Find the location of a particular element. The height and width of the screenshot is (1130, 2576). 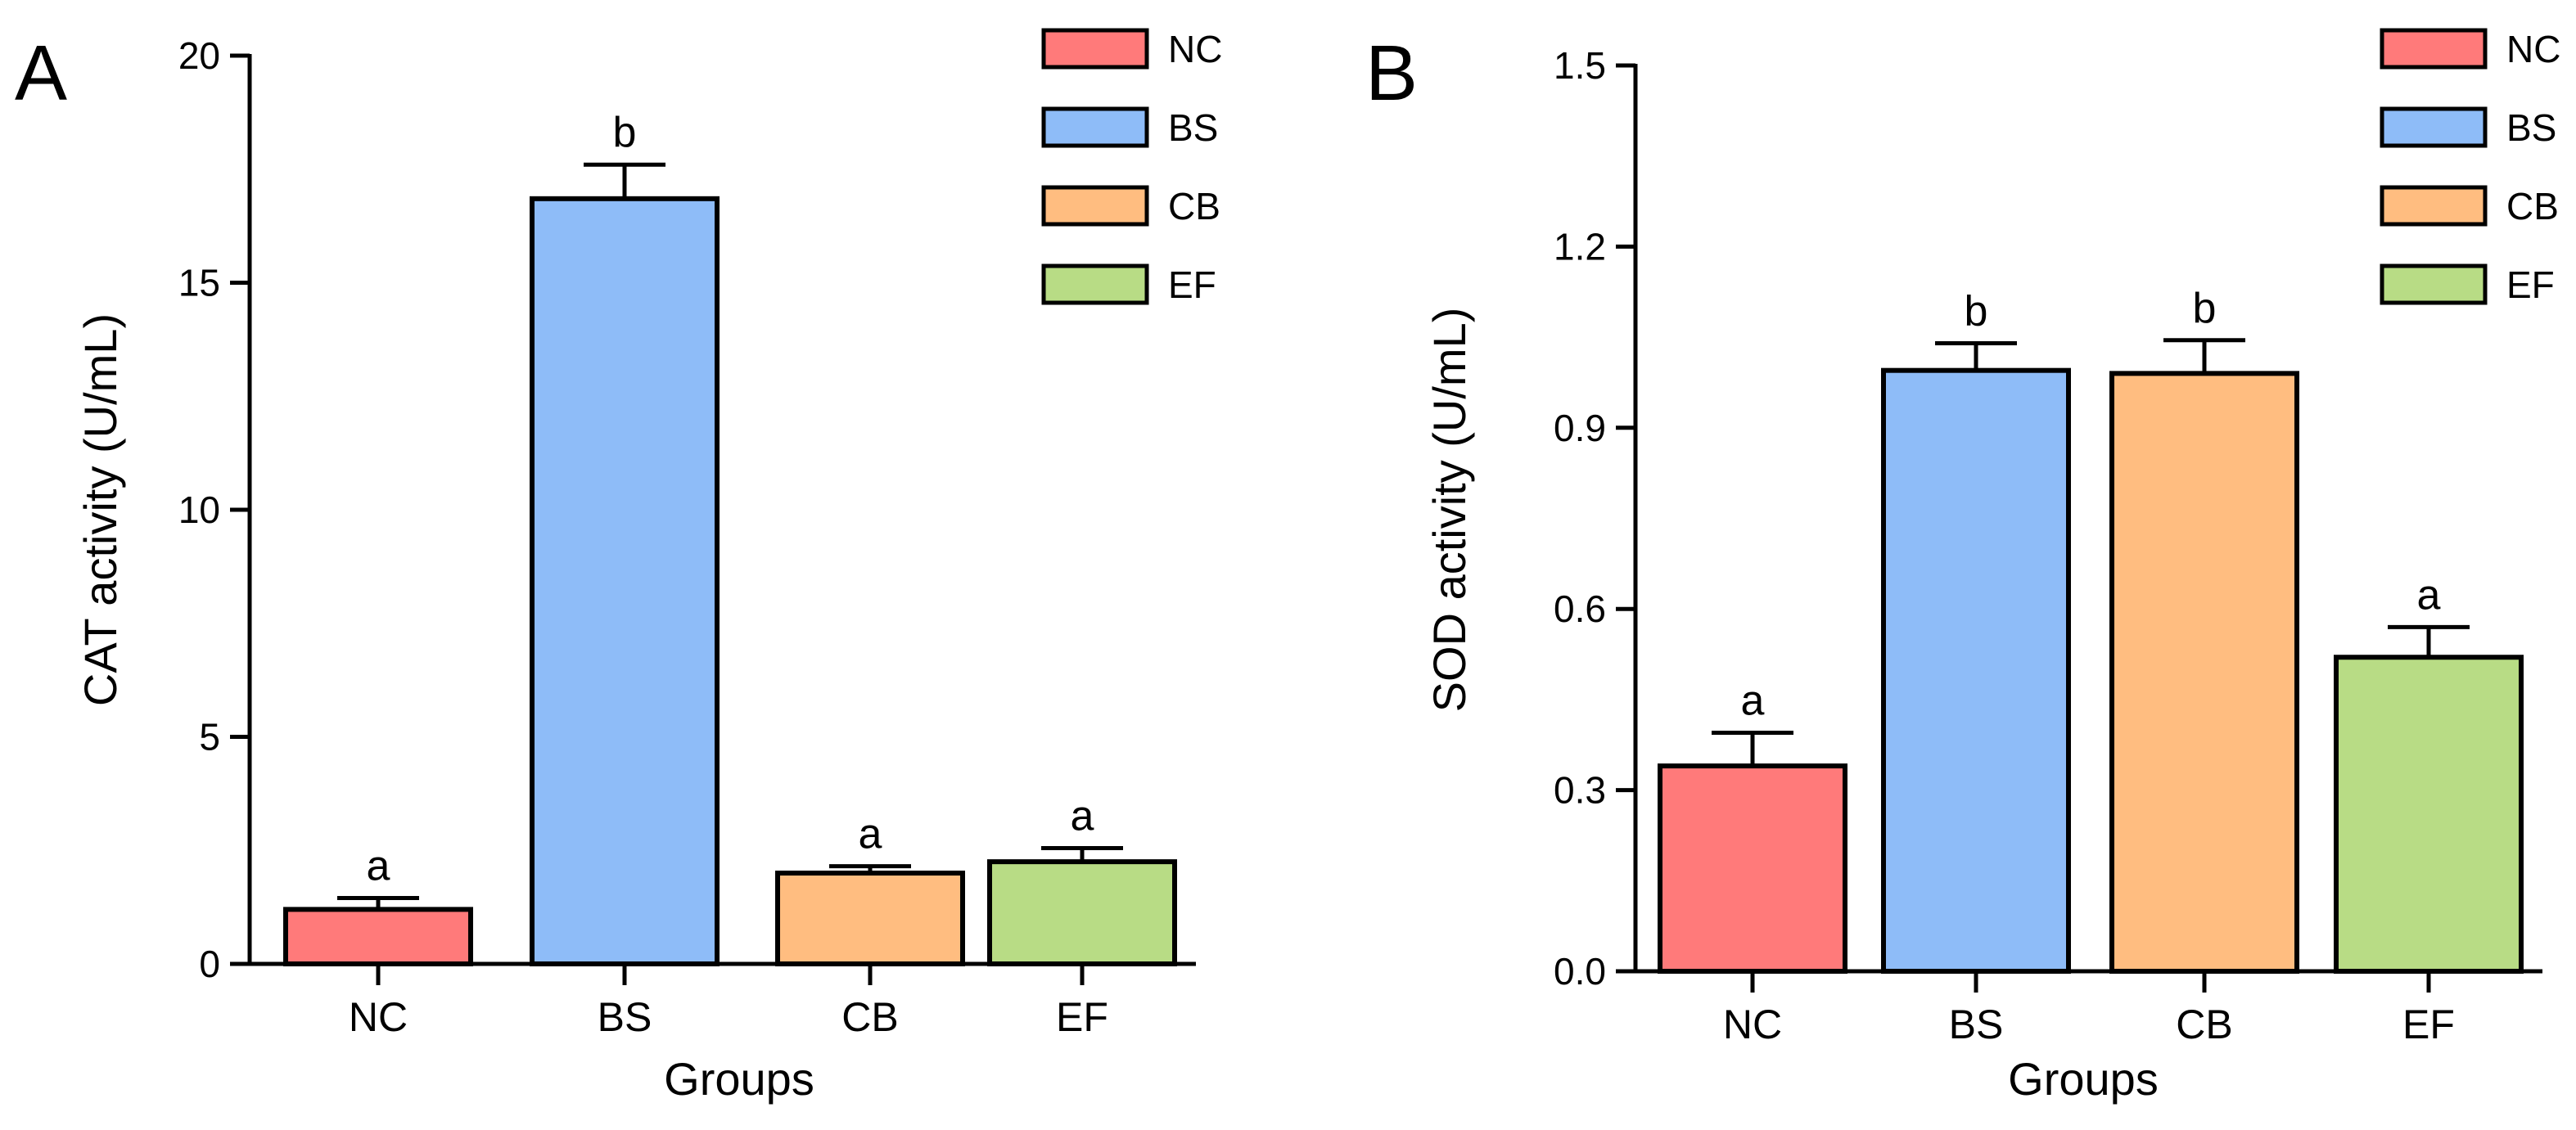

y-axis-title-b: SOD activity (U/mL) is located at coordinates (1449, 511).